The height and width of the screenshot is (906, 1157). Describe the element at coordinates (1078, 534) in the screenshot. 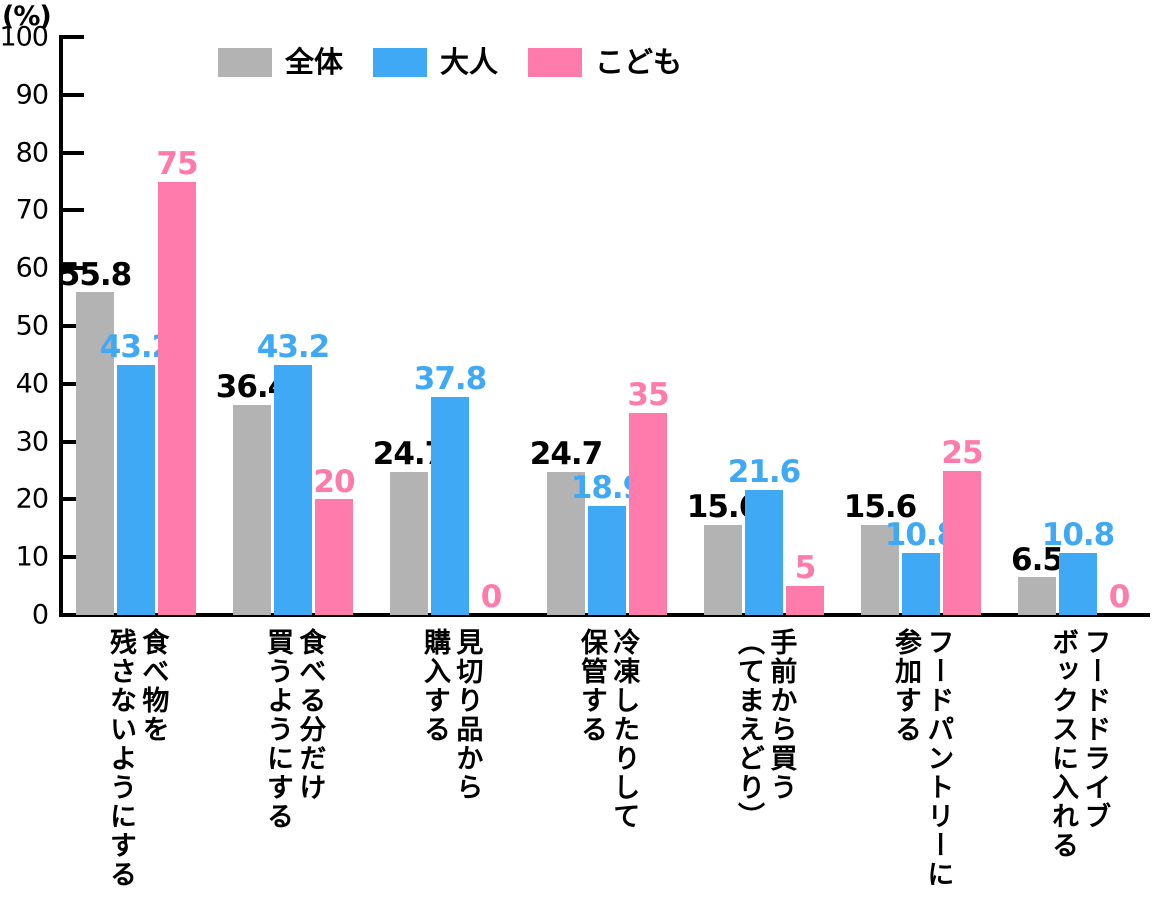

I see `bar-value-label: 10.8` at that location.